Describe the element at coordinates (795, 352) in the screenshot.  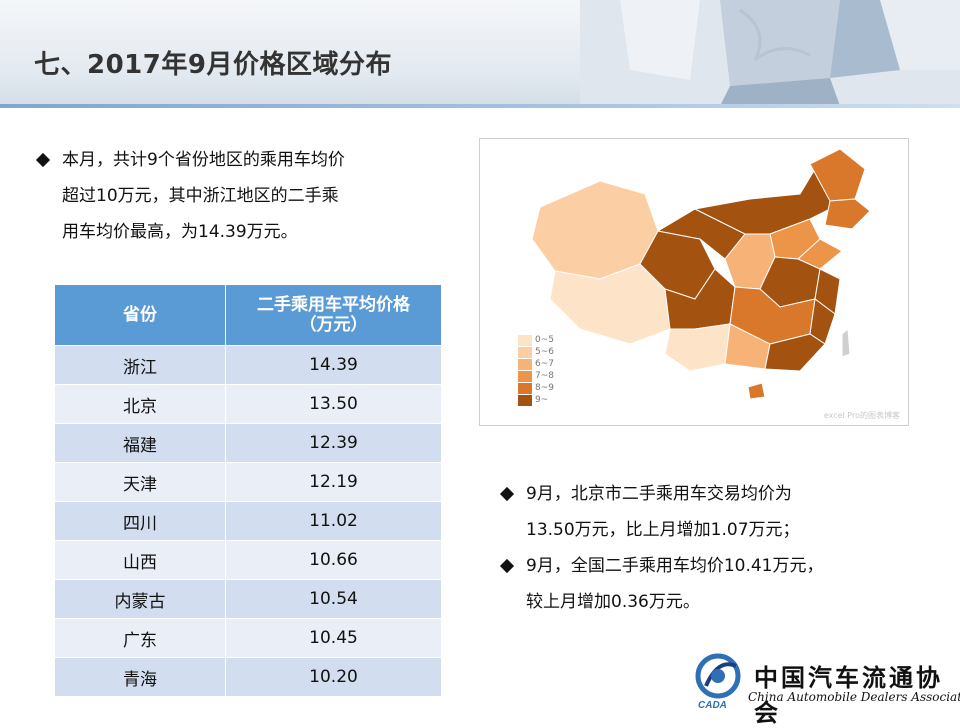
I see `region-guangdong` at that location.